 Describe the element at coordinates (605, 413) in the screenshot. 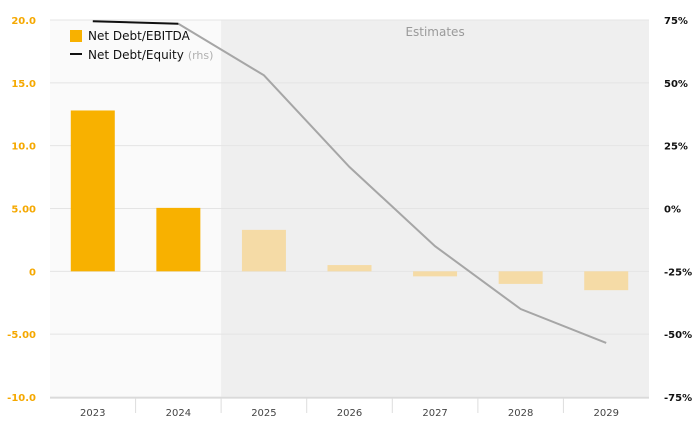

I see `x-tick-label: 2029` at that location.